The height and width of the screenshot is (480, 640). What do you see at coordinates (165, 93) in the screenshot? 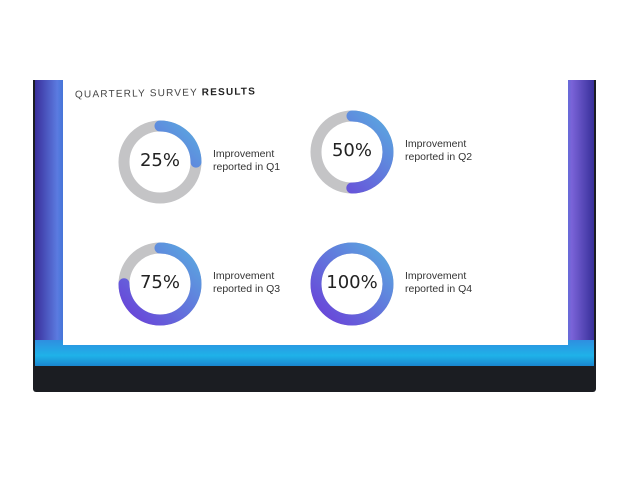
I see `slide-title: QUARTERLY SURVEY RESULTS` at bounding box center [165, 93].